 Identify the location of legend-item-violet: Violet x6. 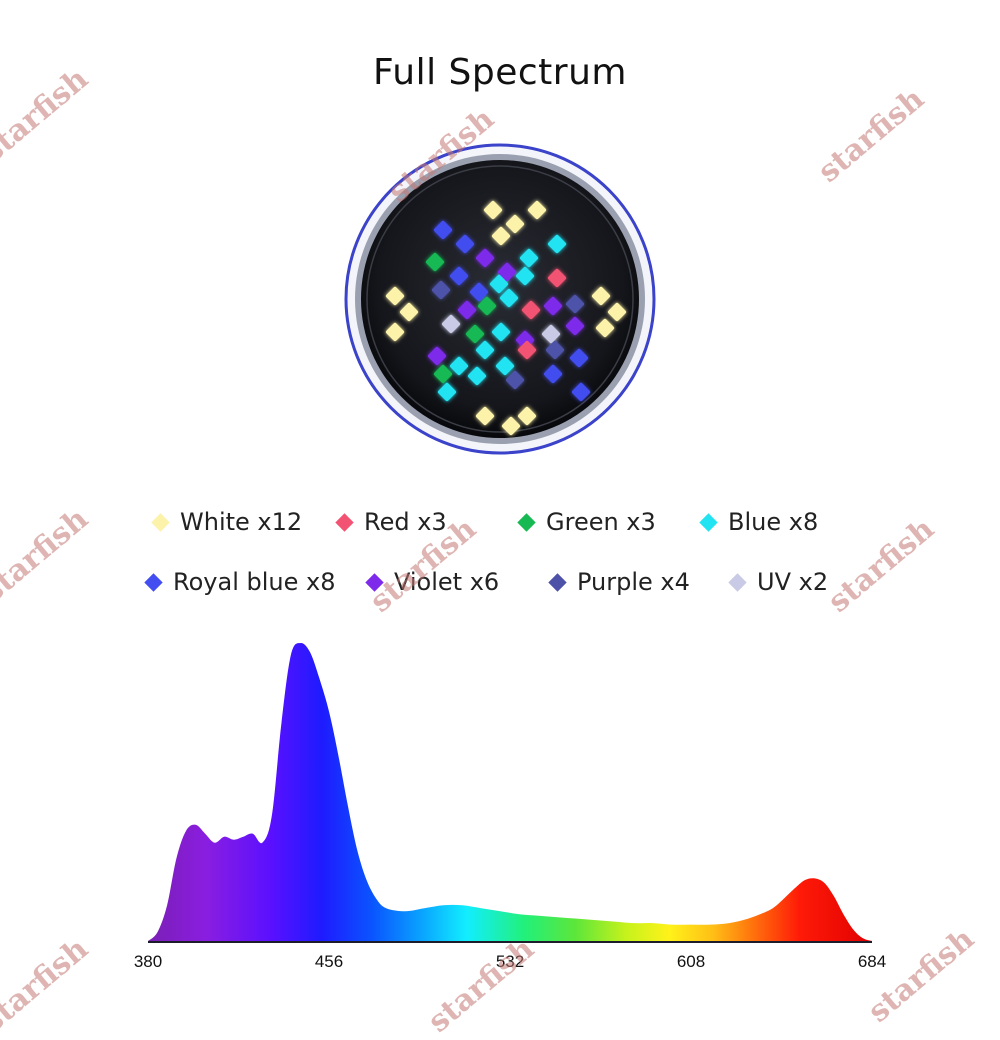
(432, 582).